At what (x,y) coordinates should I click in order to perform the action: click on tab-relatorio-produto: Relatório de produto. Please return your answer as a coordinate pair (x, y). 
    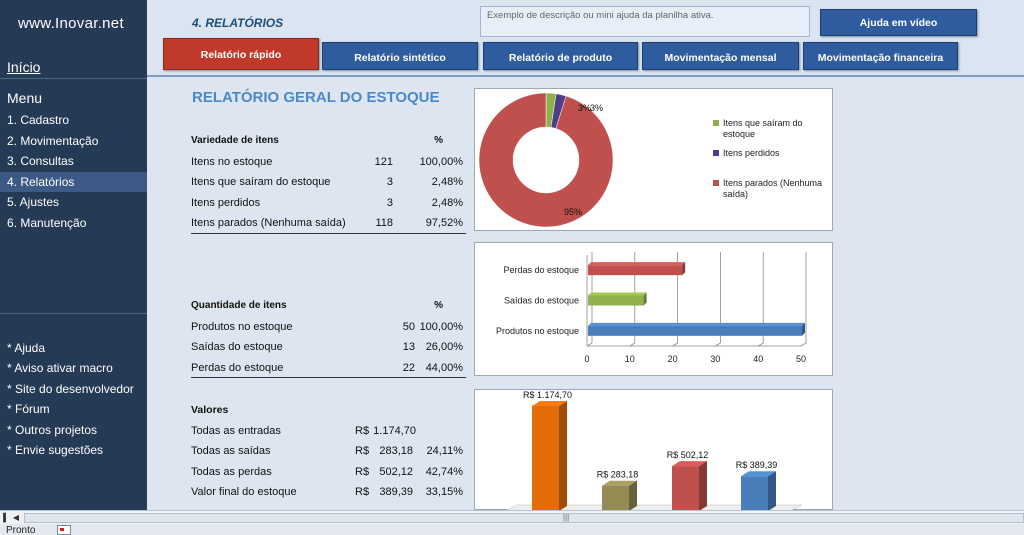
    Looking at the image, I should click on (560, 56).